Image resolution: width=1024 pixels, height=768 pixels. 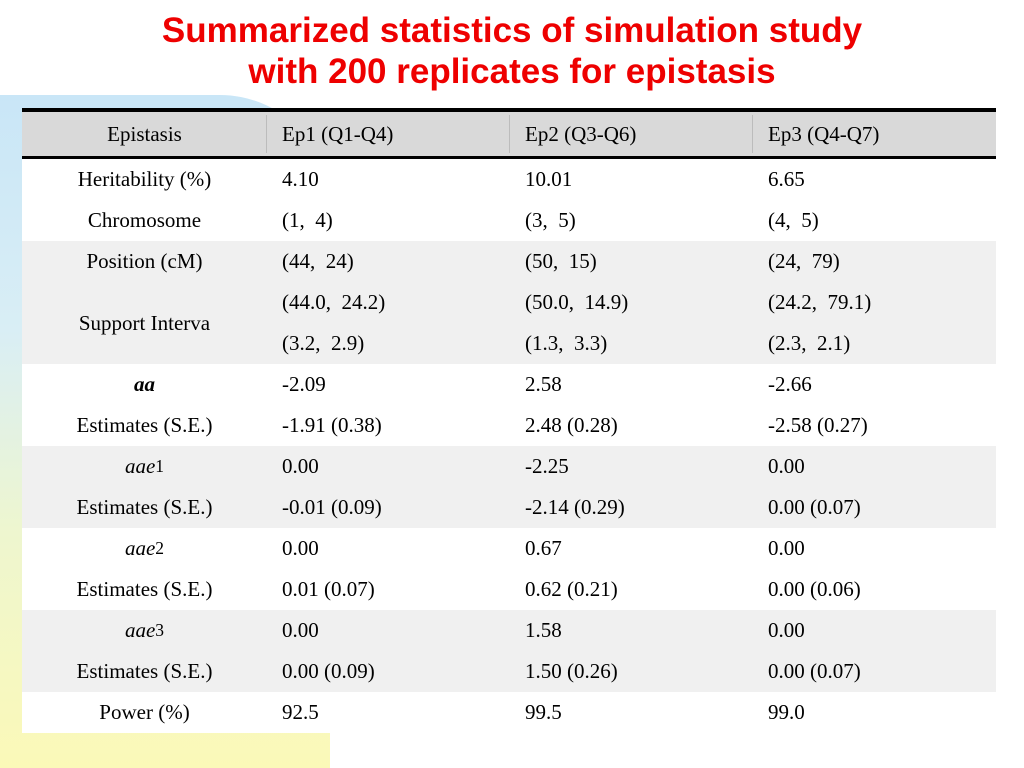 What do you see at coordinates (549, 179) in the screenshot?
I see `cell: 10.01` at bounding box center [549, 179].